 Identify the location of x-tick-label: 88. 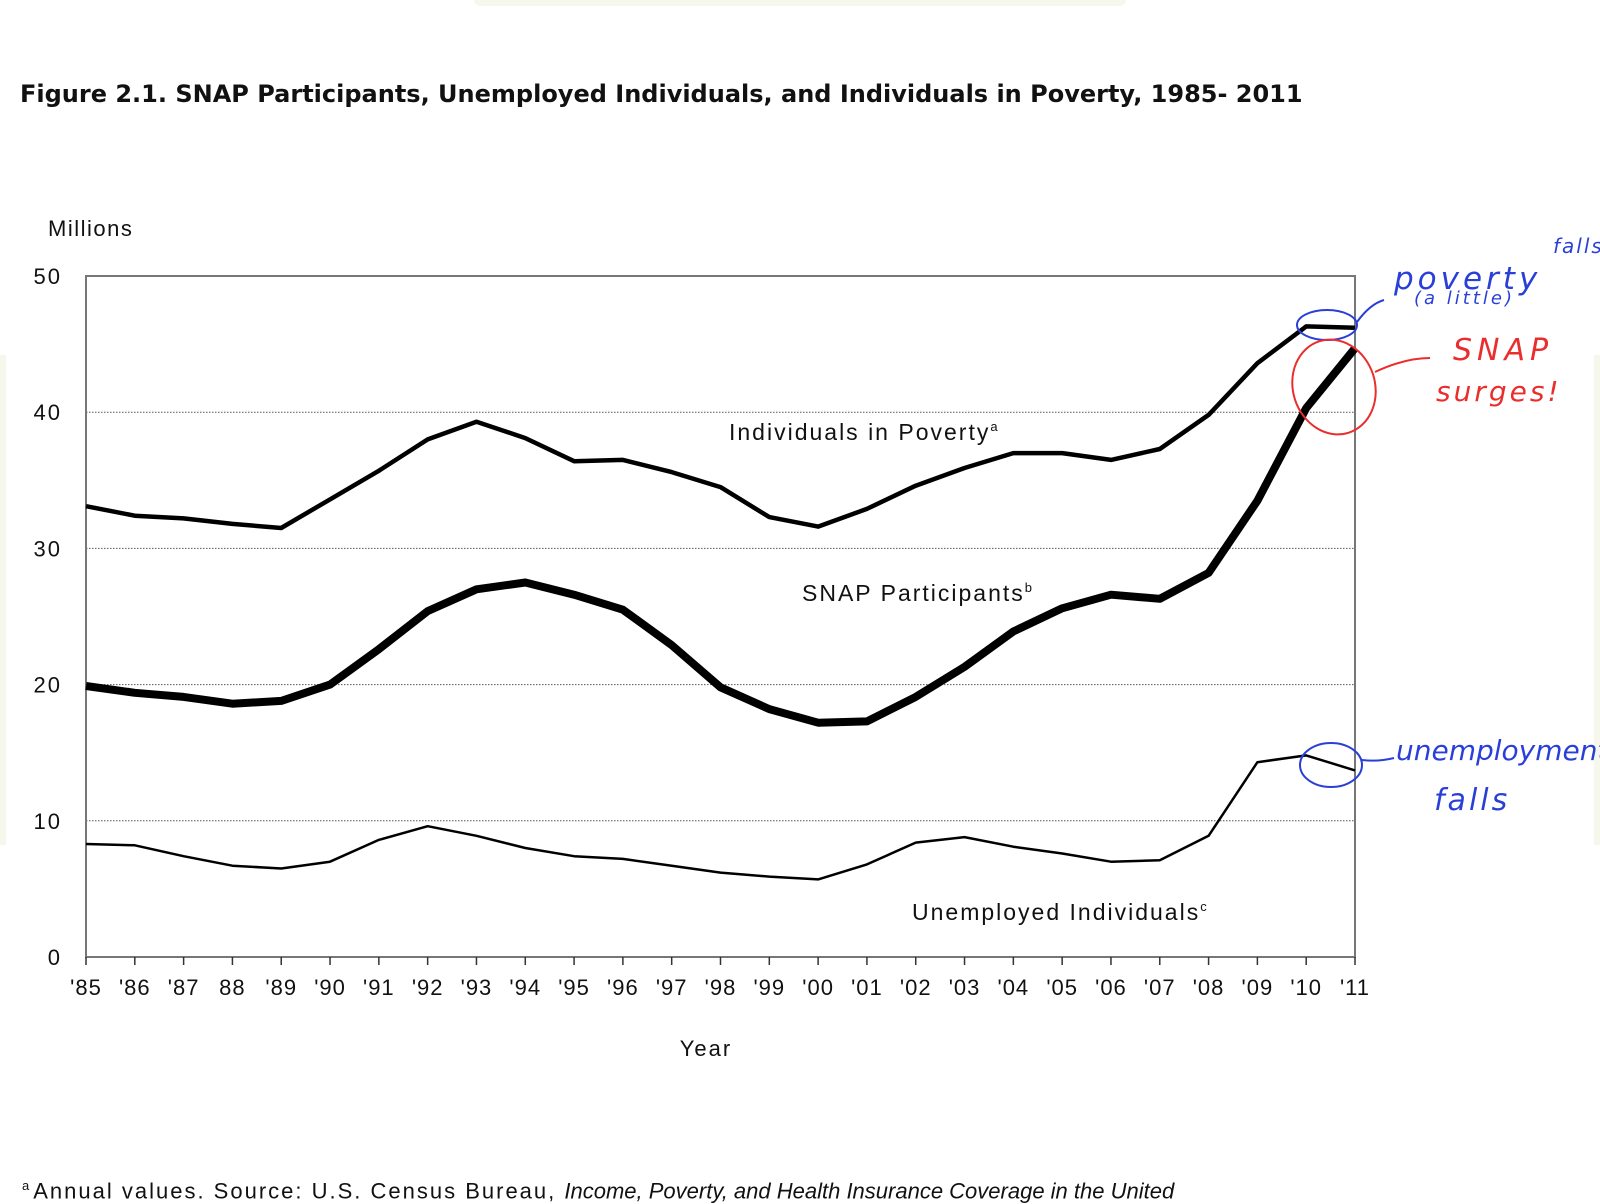
(232, 987).